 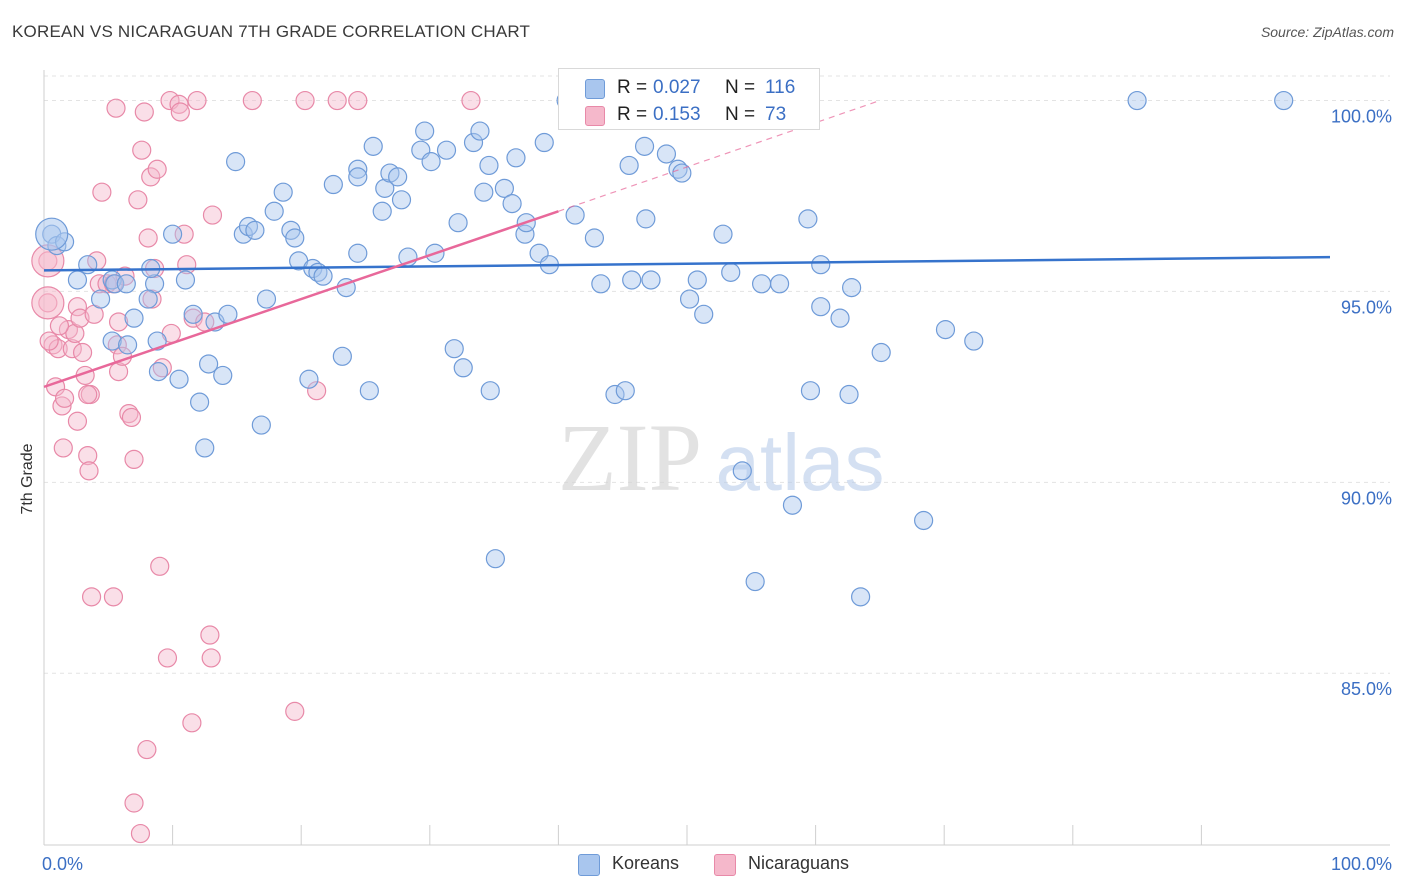 What do you see at coordinates (719, 155) in the screenshot?
I see `nicaraguans-trend-extension` at bounding box center [719, 155].